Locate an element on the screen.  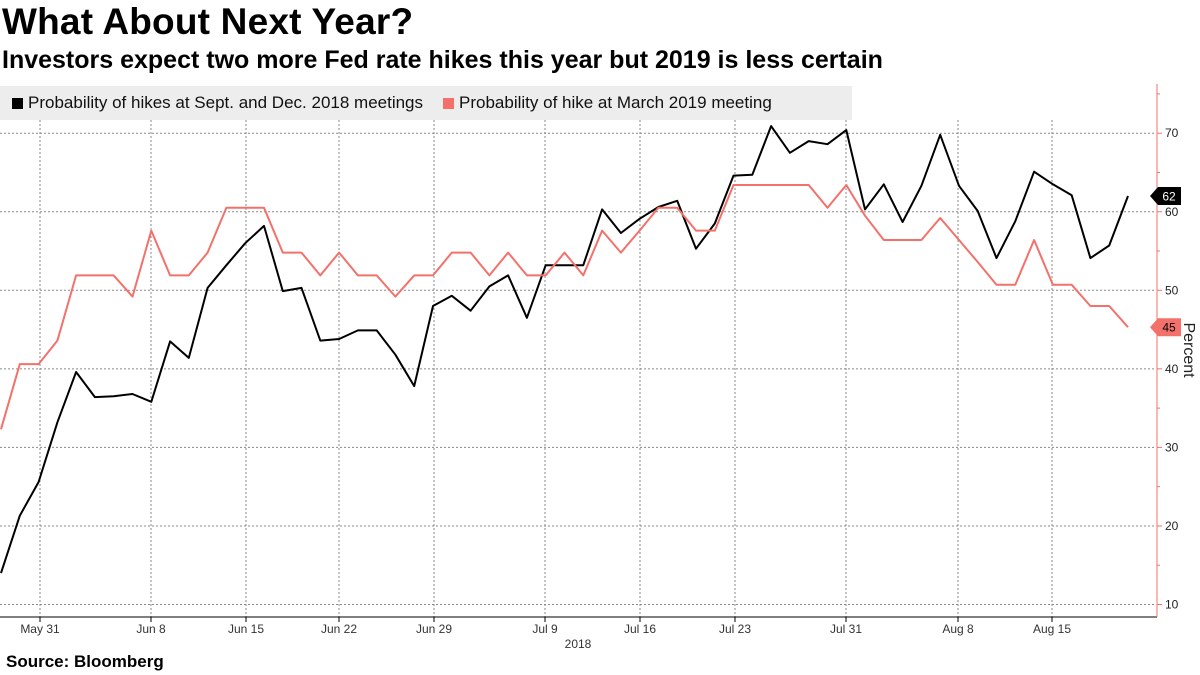
y-tick-label: 20 is located at coordinates (1172, 526).